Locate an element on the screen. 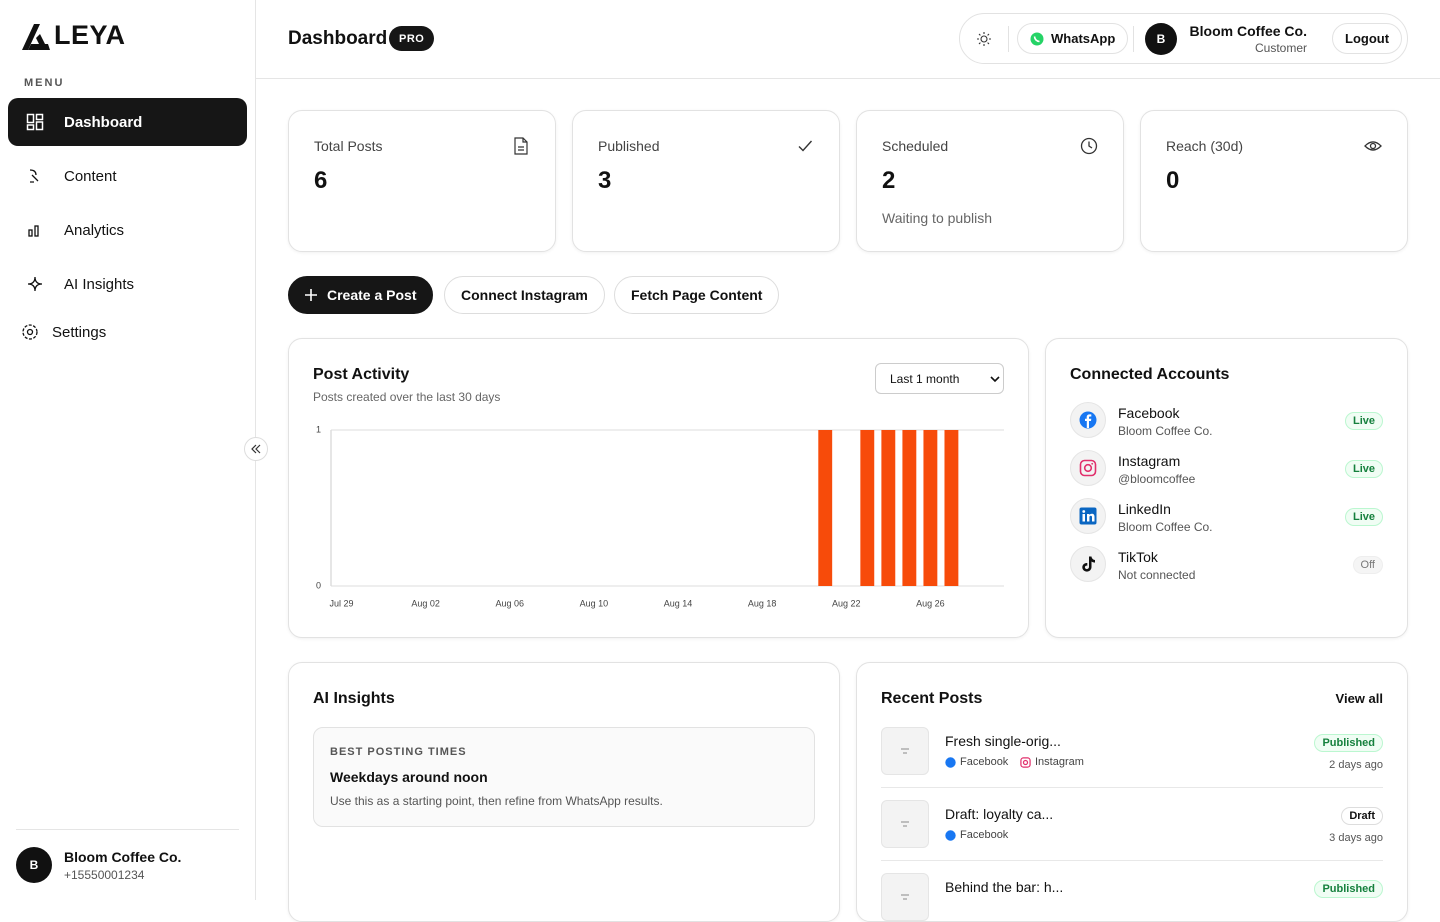  account-name: TikTok is located at coordinates (1138, 557).